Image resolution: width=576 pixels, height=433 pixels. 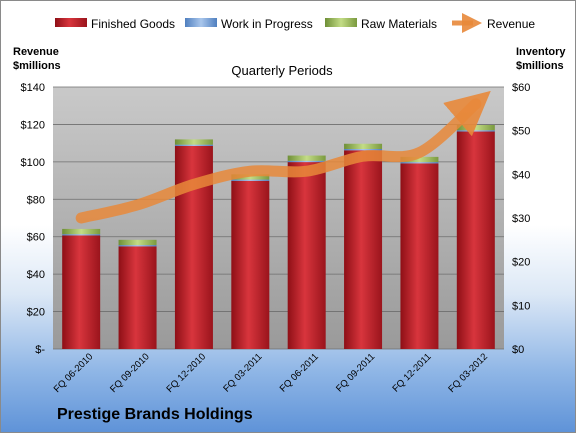 What do you see at coordinates (468, 373) in the screenshot?
I see `x-tick-label: FQ 03-2012` at bounding box center [468, 373].